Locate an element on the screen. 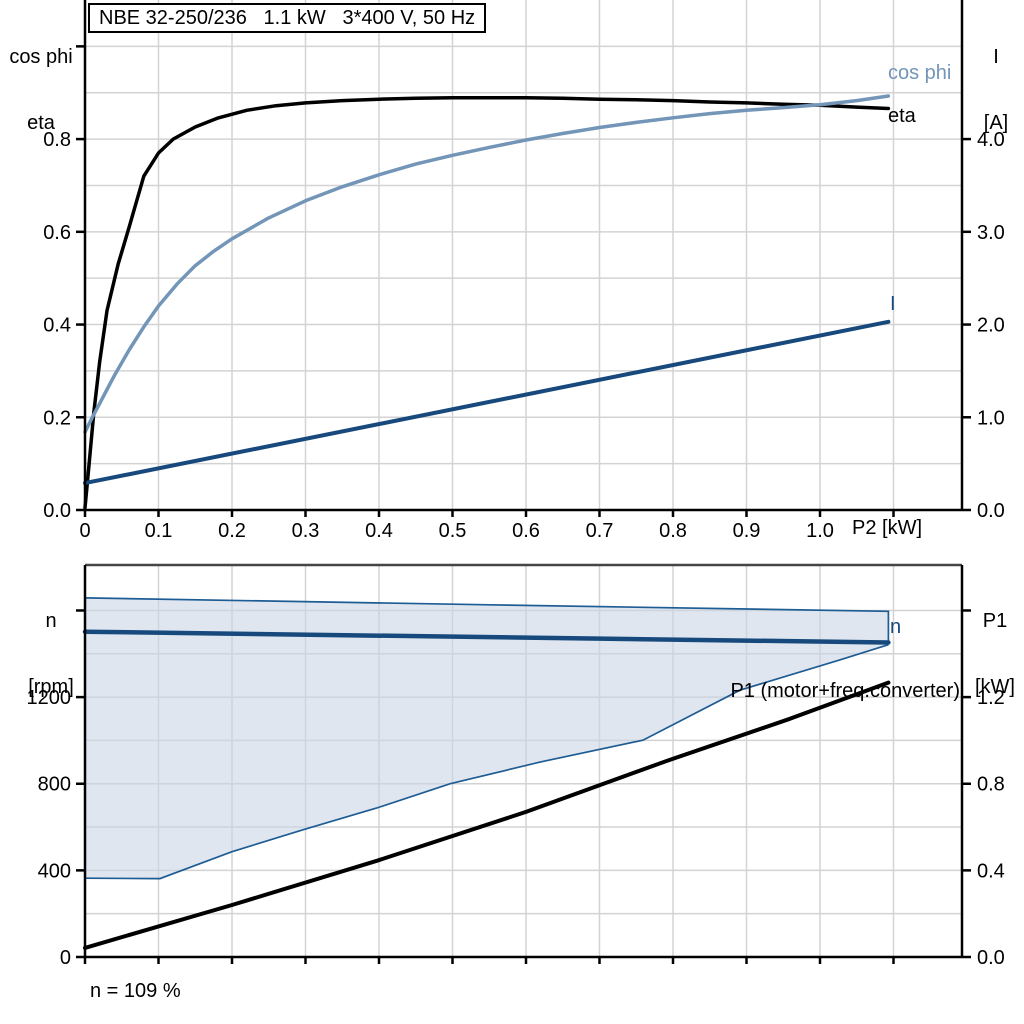 This screenshot has height=1024, width=1024. left-tick-label: 0.2 is located at coordinates (57, 418).